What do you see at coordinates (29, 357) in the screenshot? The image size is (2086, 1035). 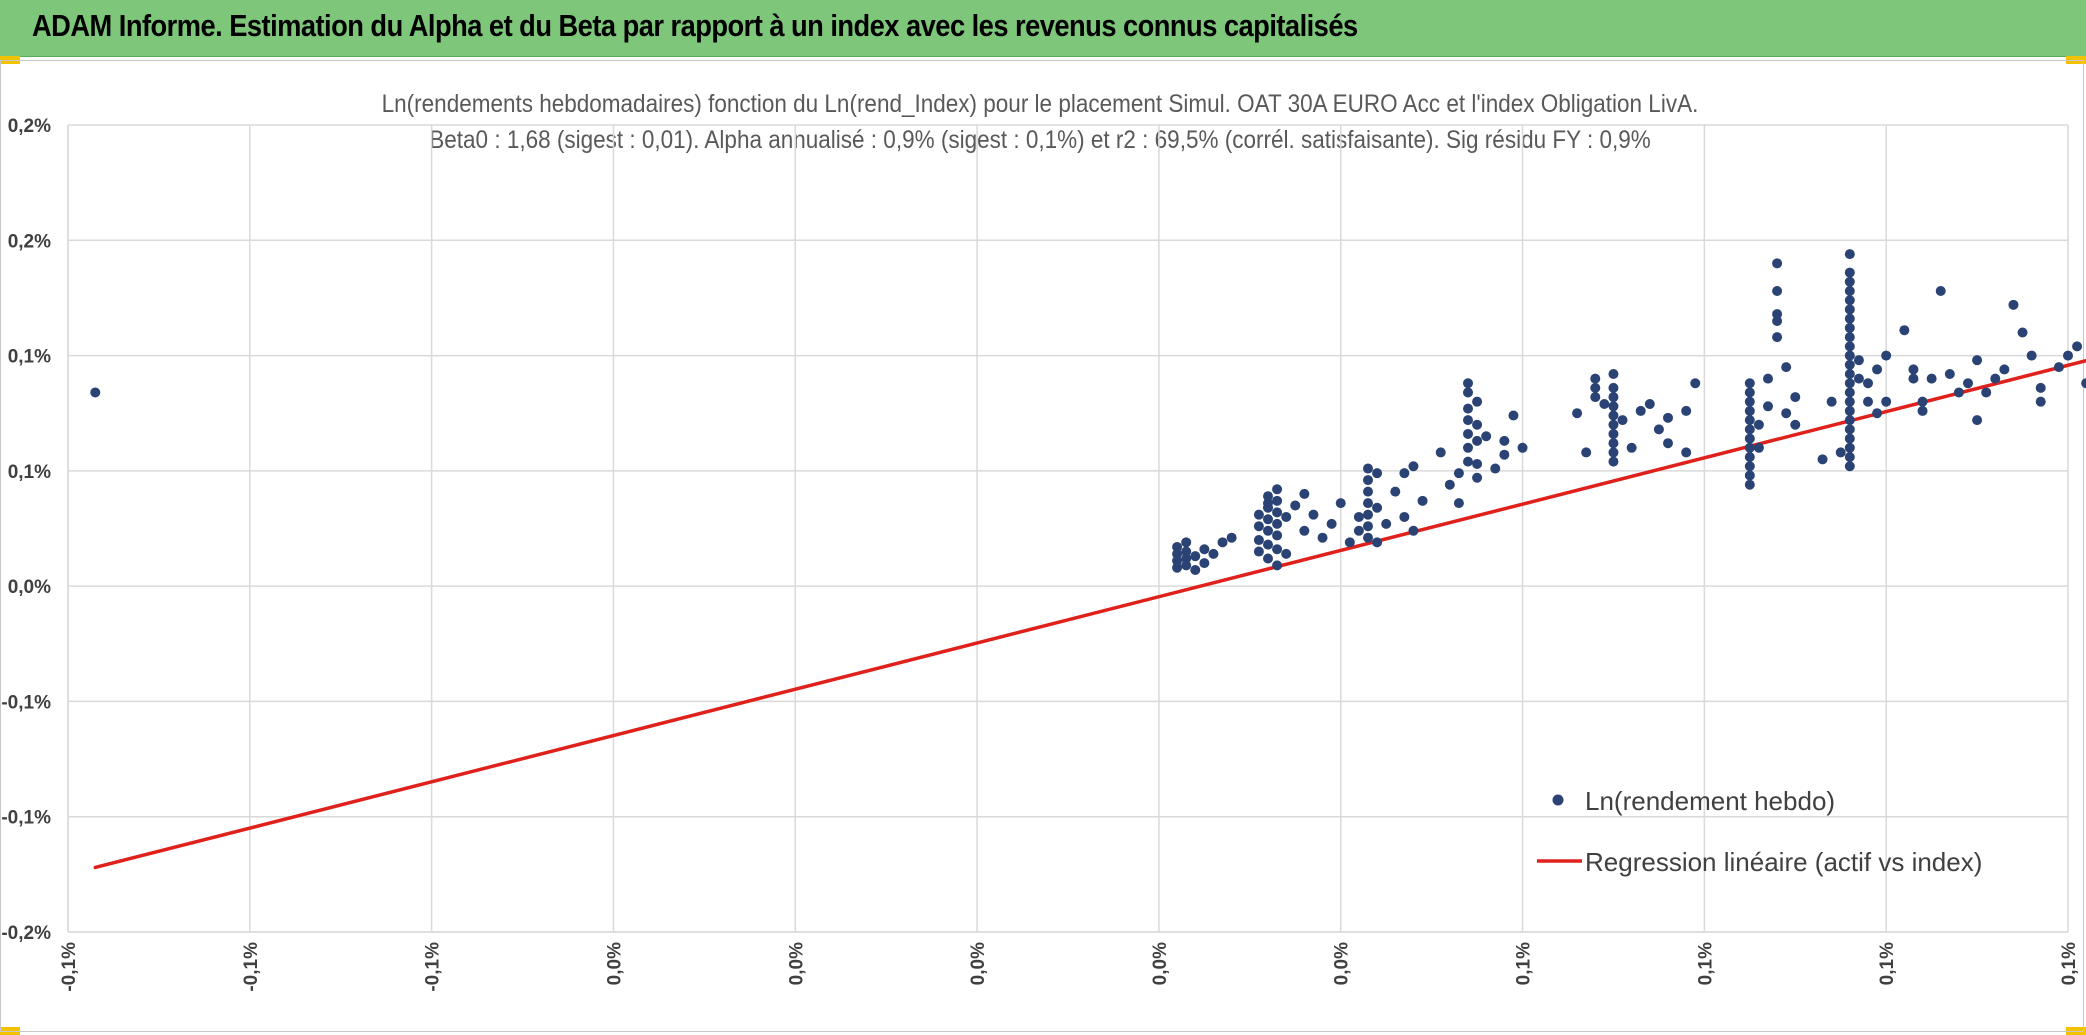 I see `y-tick-label: 0,1%` at bounding box center [29, 357].